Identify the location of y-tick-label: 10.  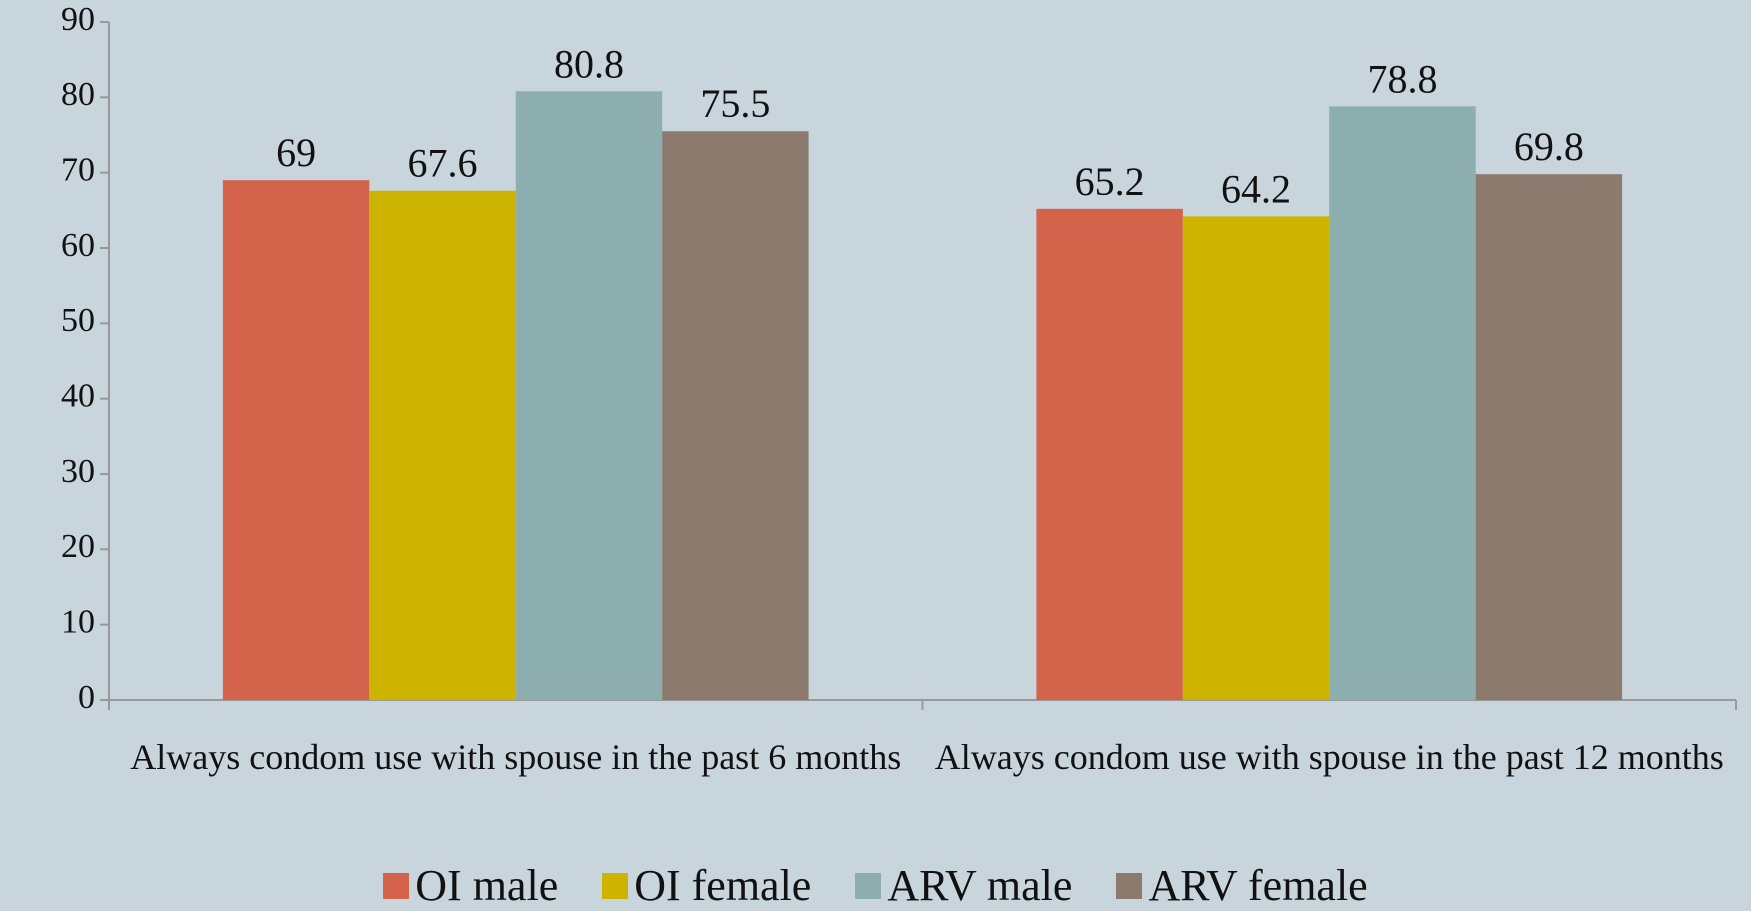
(78, 621).